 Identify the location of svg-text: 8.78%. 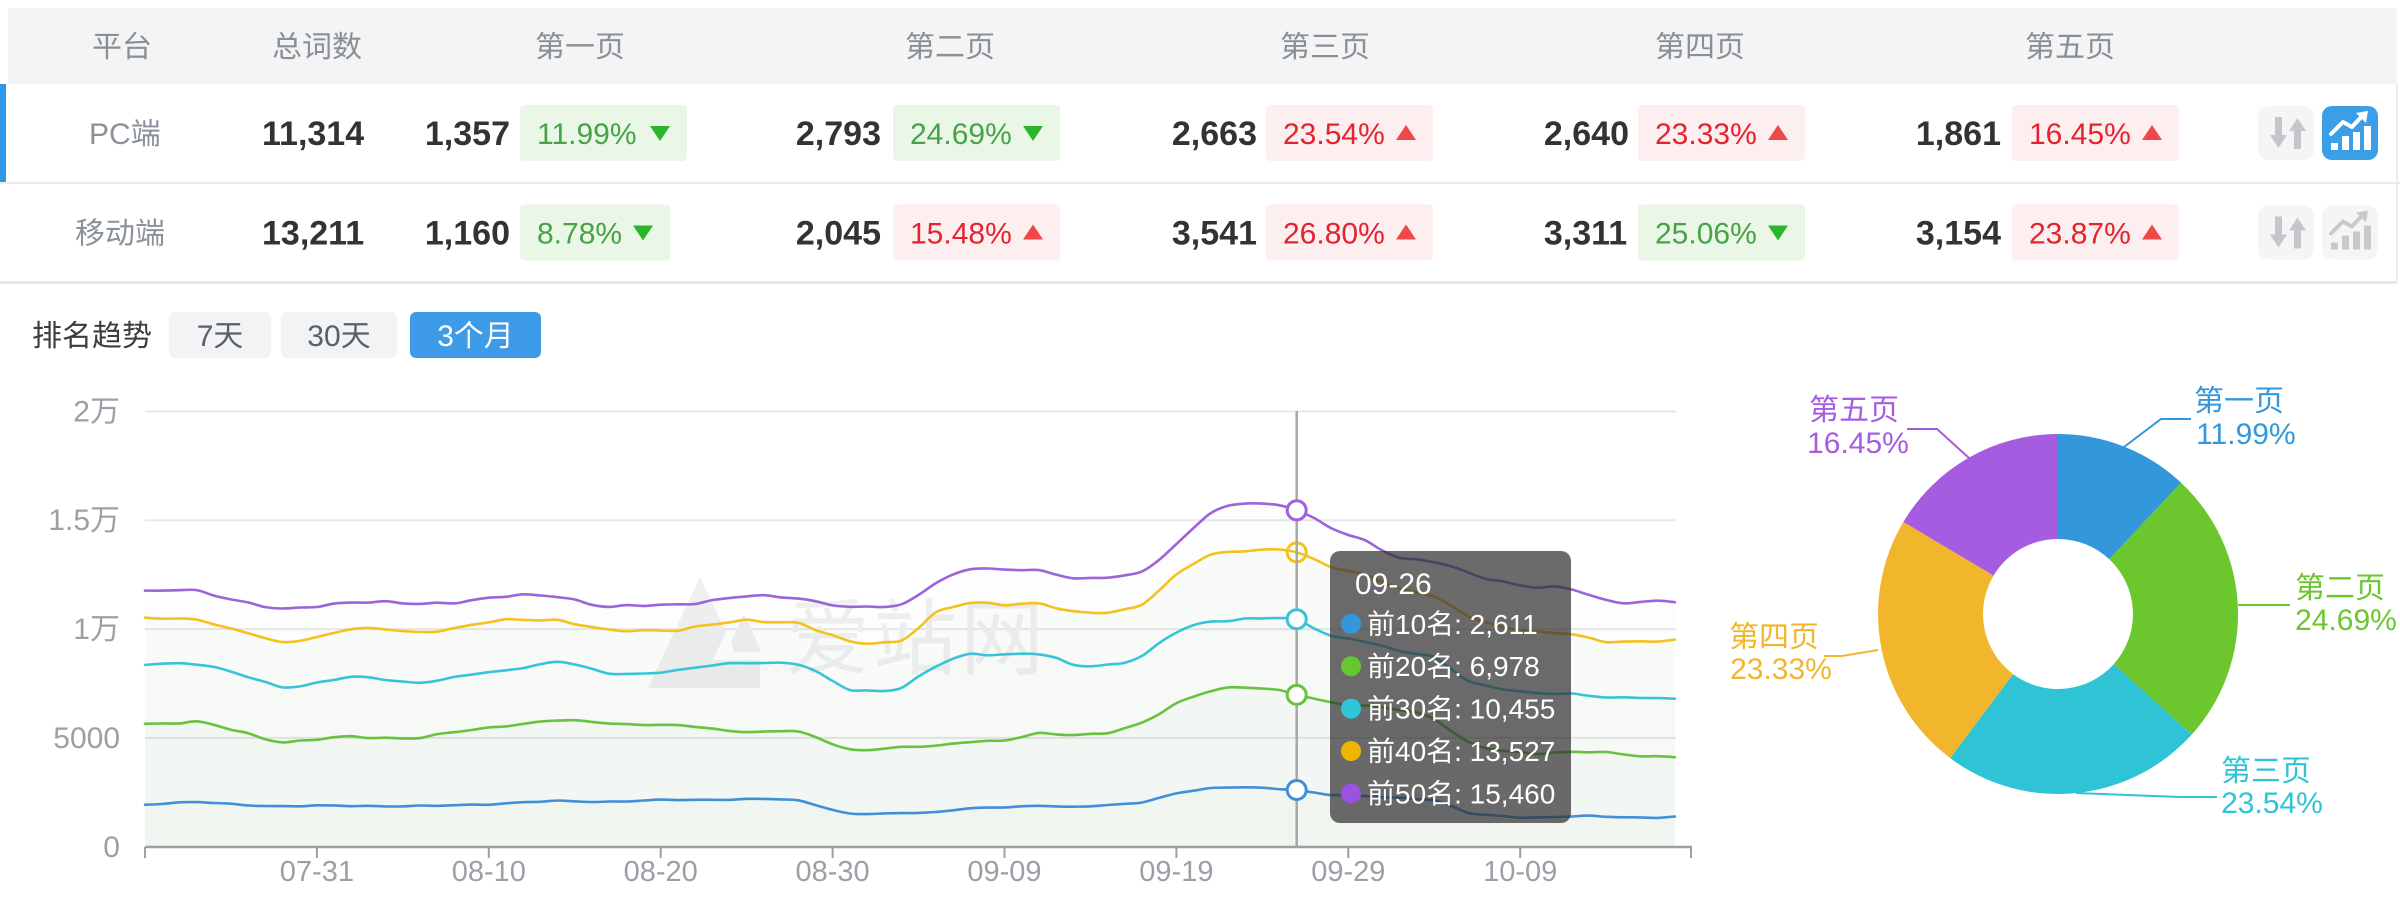
(579, 234).